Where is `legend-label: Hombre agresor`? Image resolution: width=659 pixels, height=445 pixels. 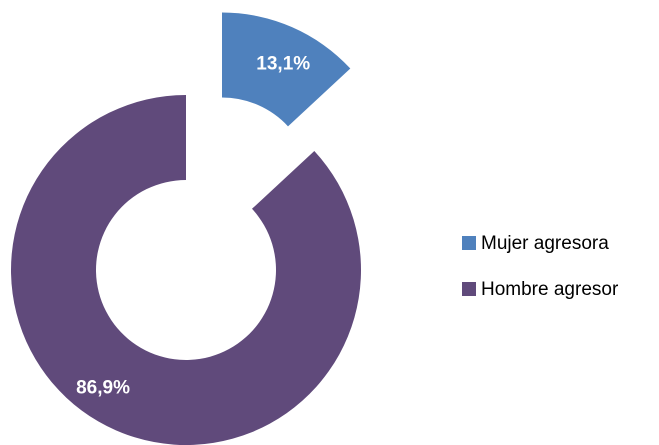 legend-label: Hombre agresor is located at coordinates (550, 289).